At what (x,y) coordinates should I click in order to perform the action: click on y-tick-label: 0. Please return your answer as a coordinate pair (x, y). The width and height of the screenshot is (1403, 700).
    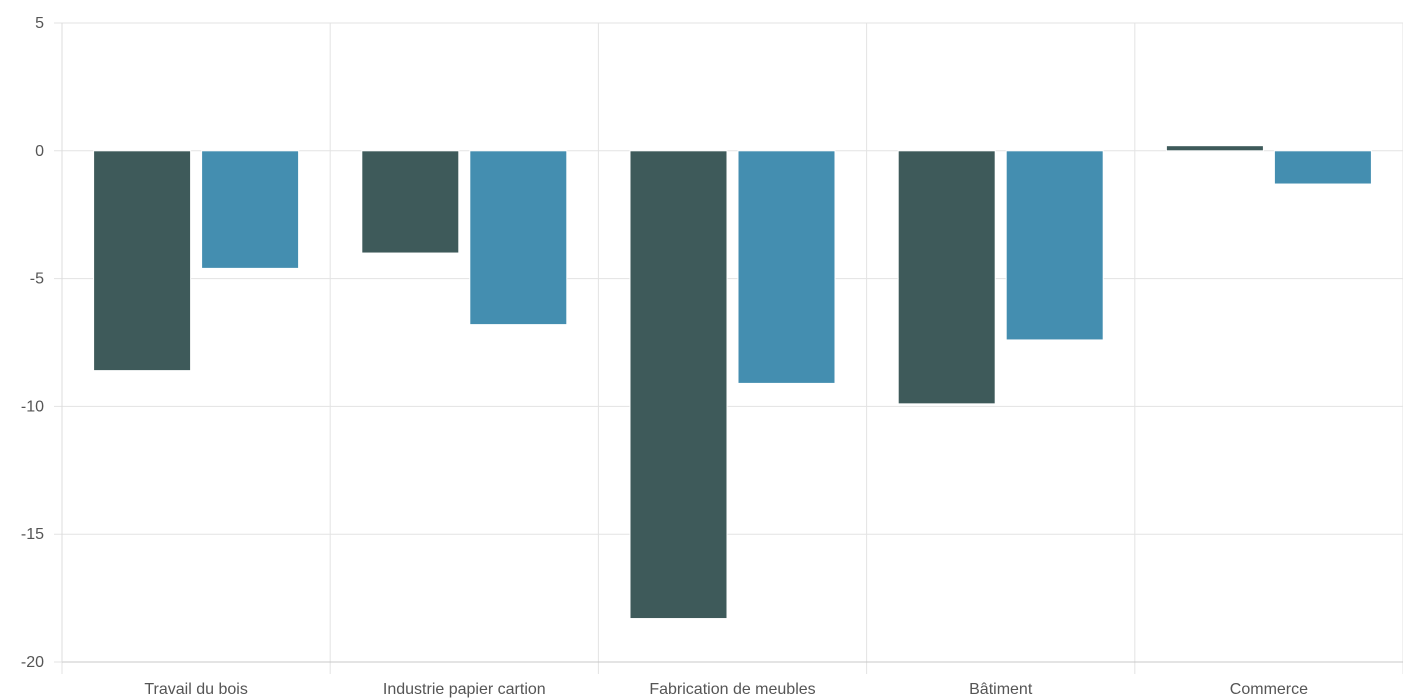
    Looking at the image, I should click on (39, 151).